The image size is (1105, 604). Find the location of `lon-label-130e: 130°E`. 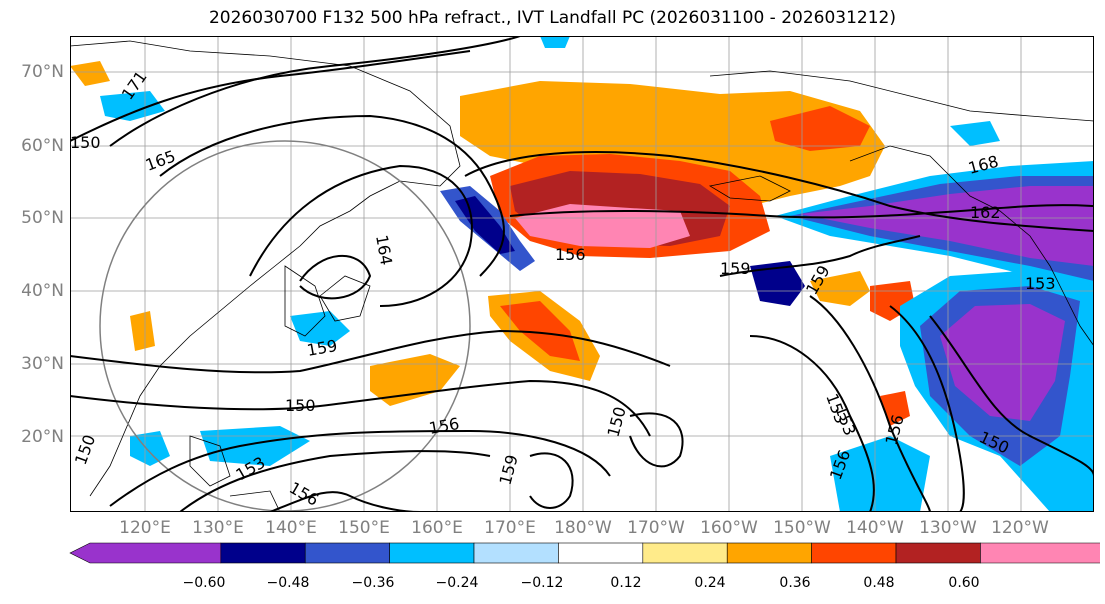

lon-label-130e: 130°E is located at coordinates (218, 528).